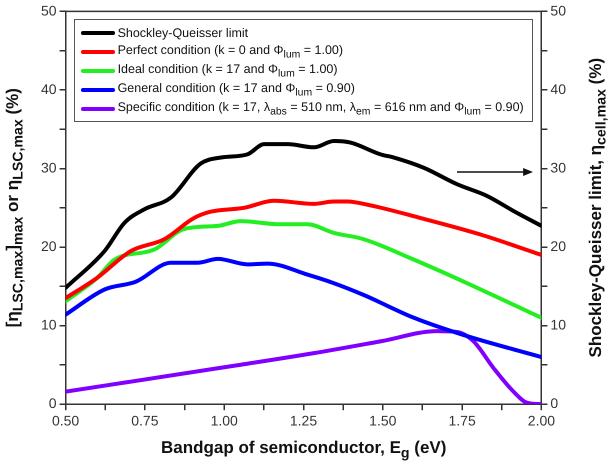 This screenshot has width=611, height=469. What do you see at coordinates (558, 167) in the screenshot?
I see `y2-tick-label: 30` at bounding box center [558, 167].